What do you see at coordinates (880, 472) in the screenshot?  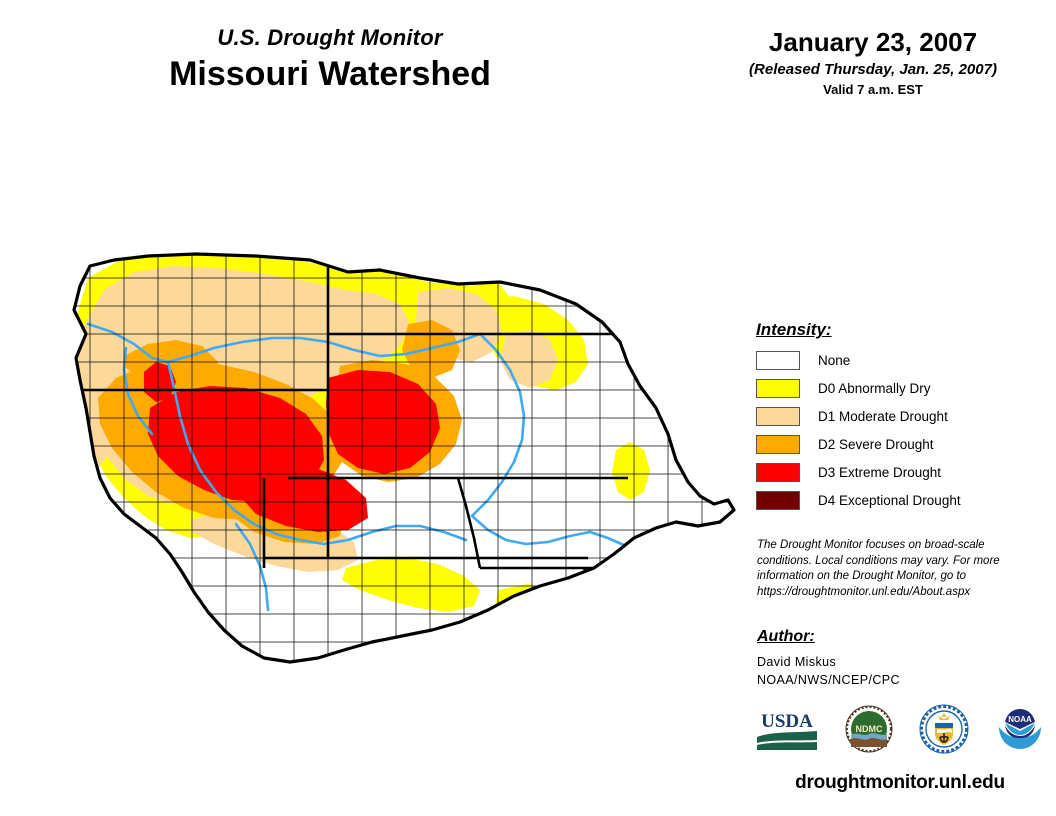 I see `legend-label-d3: D3 Extreme Drought` at bounding box center [880, 472].